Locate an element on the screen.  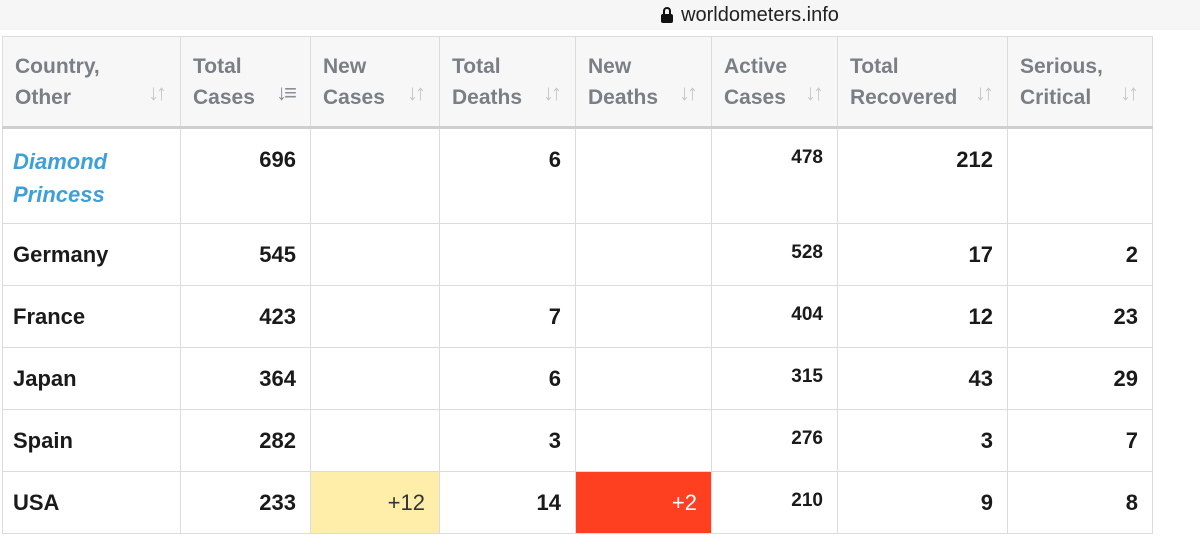
table-row: France 423 7 404 12 23 is located at coordinates (577, 316).